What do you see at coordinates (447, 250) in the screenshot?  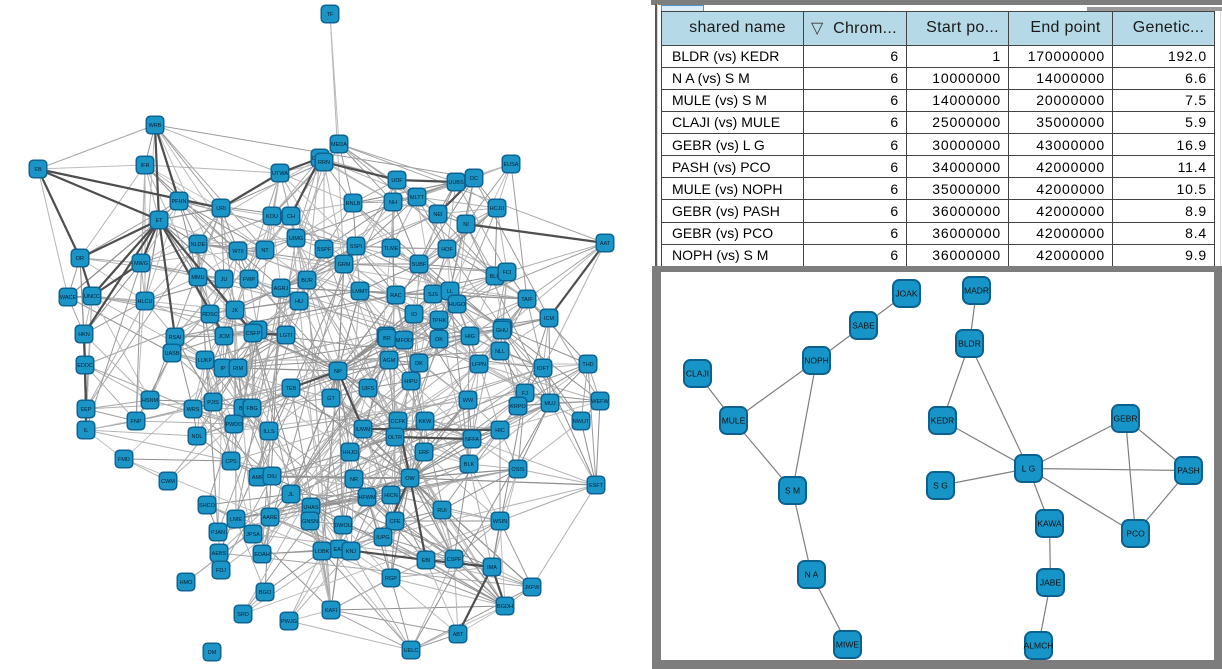 I see `svg-text: HOF` at bounding box center [447, 250].